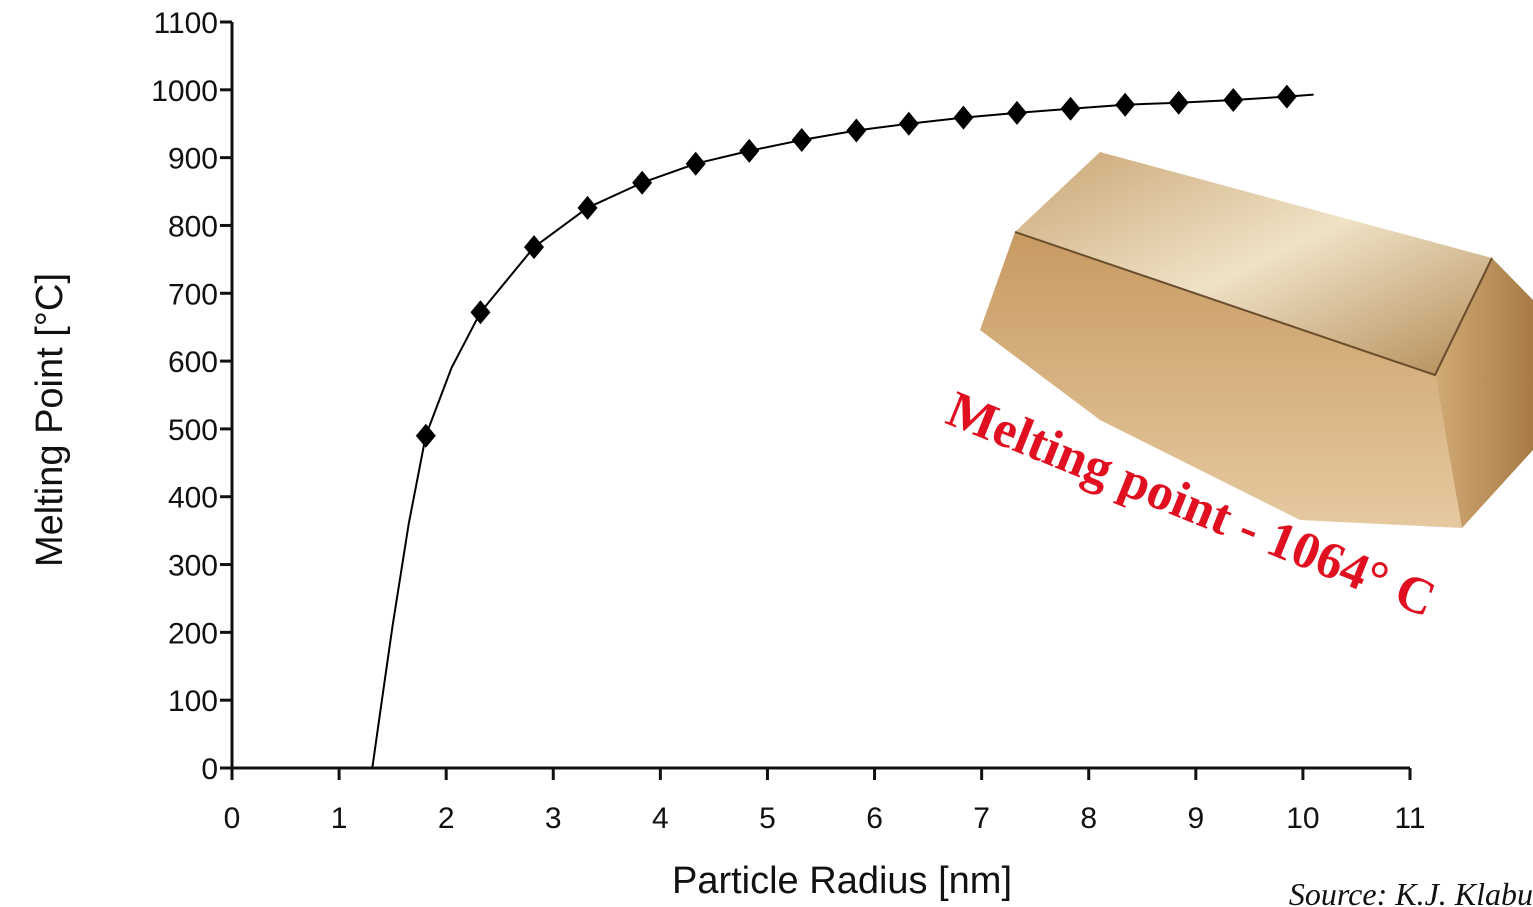 The image size is (1533, 907). I want to click on x-tick-label: 10, so click(1302, 818).